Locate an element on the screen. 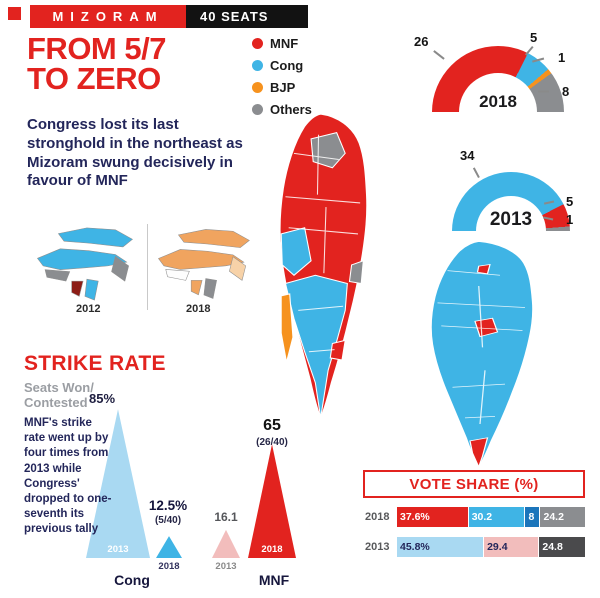 Image resolution: width=600 pixels, height=598 pixels. bjp-dot-icon is located at coordinates (257, 87).